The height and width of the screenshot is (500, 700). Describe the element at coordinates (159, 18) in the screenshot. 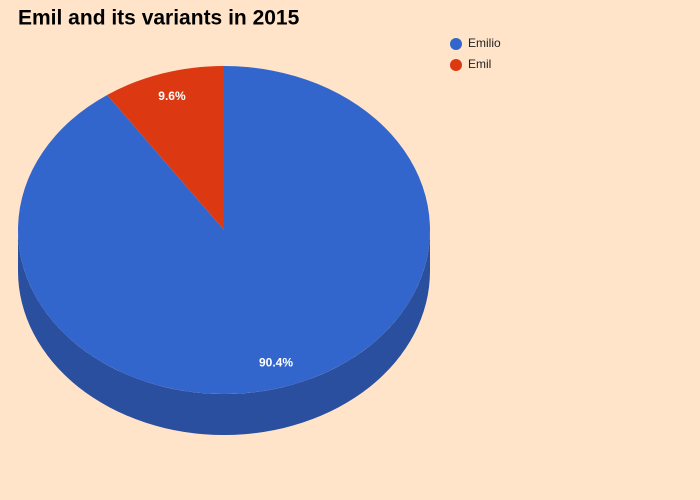

I see `chart-title: Emil and its variants in 2015` at that location.